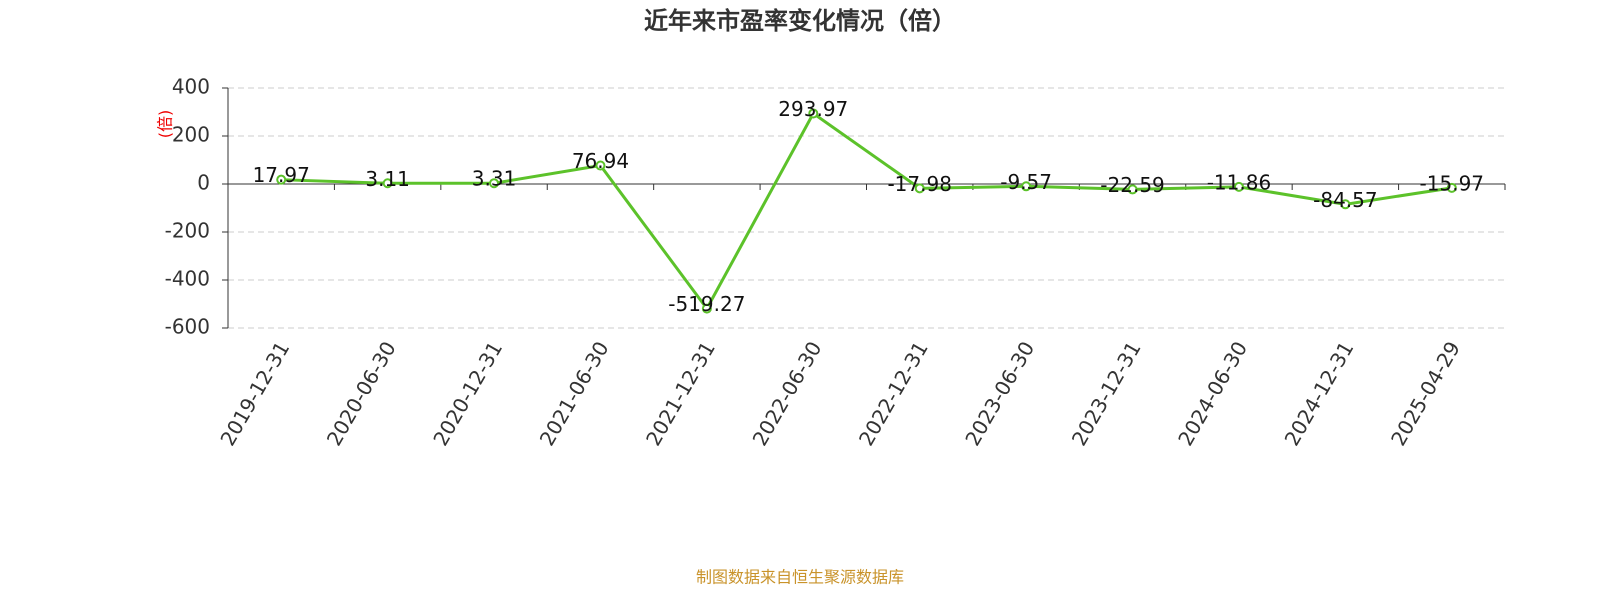 Image resolution: width=1600 pixels, height=604 pixels. What do you see at coordinates (165, 124) in the screenshot?
I see `y-axis-label: (倍)` at bounding box center [165, 124].